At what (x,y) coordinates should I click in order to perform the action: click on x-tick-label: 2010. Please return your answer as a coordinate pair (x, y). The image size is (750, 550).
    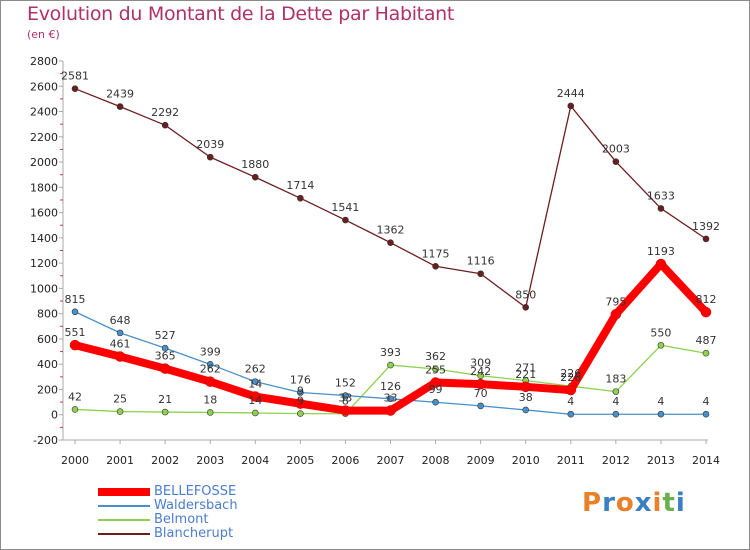
    Looking at the image, I should click on (526, 460).